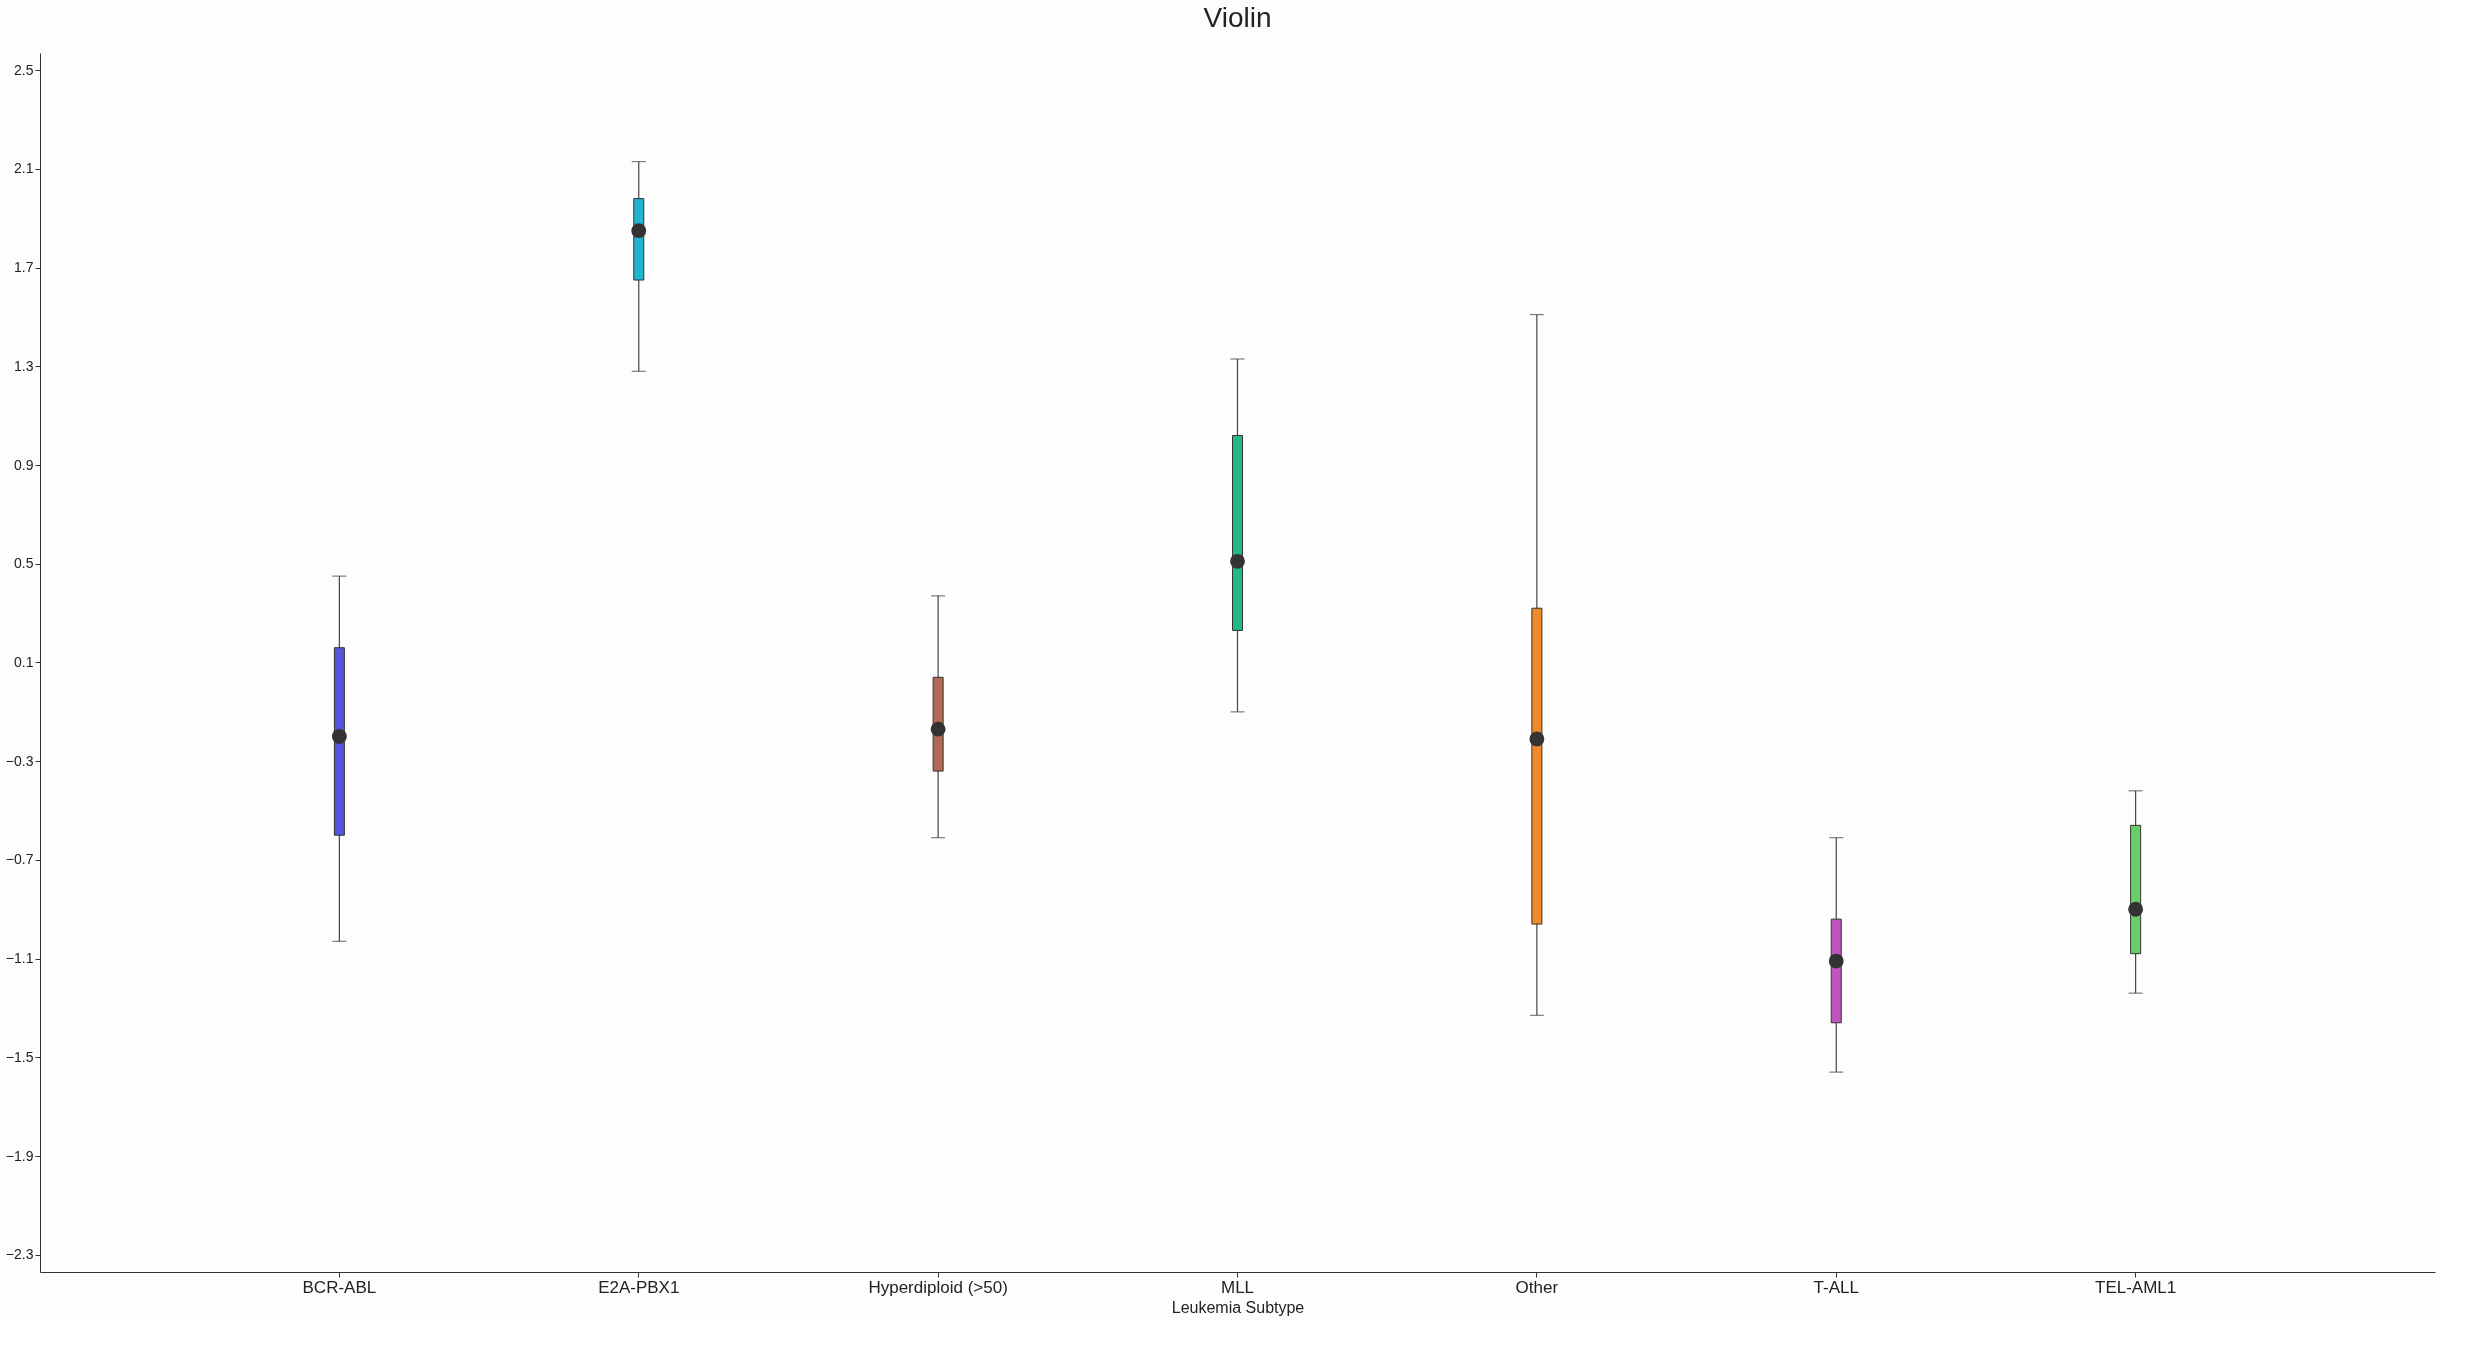 This screenshot has height=1369, width=2480. I want to click on y-tick-label: 1.7, so click(24, 267).